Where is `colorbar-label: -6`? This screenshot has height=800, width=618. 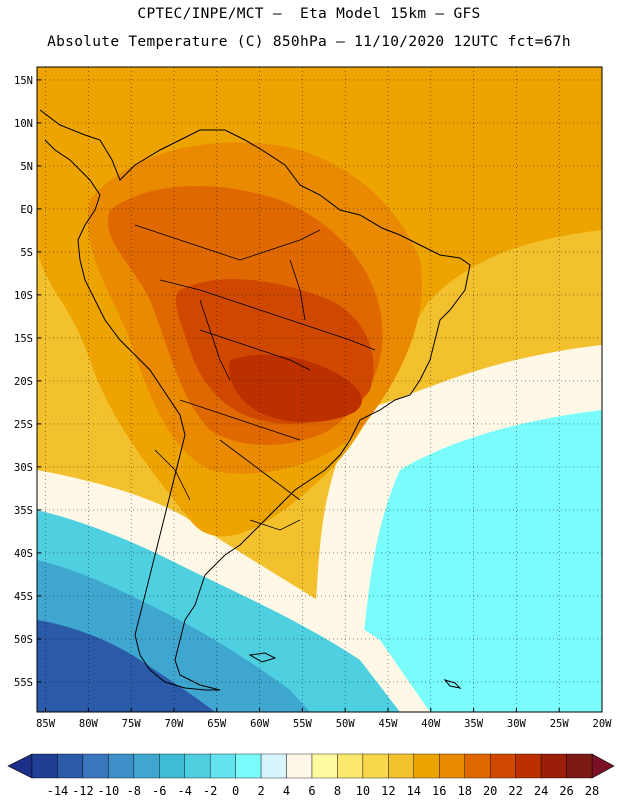
colorbar-label: -6 is located at coordinates (159, 791).